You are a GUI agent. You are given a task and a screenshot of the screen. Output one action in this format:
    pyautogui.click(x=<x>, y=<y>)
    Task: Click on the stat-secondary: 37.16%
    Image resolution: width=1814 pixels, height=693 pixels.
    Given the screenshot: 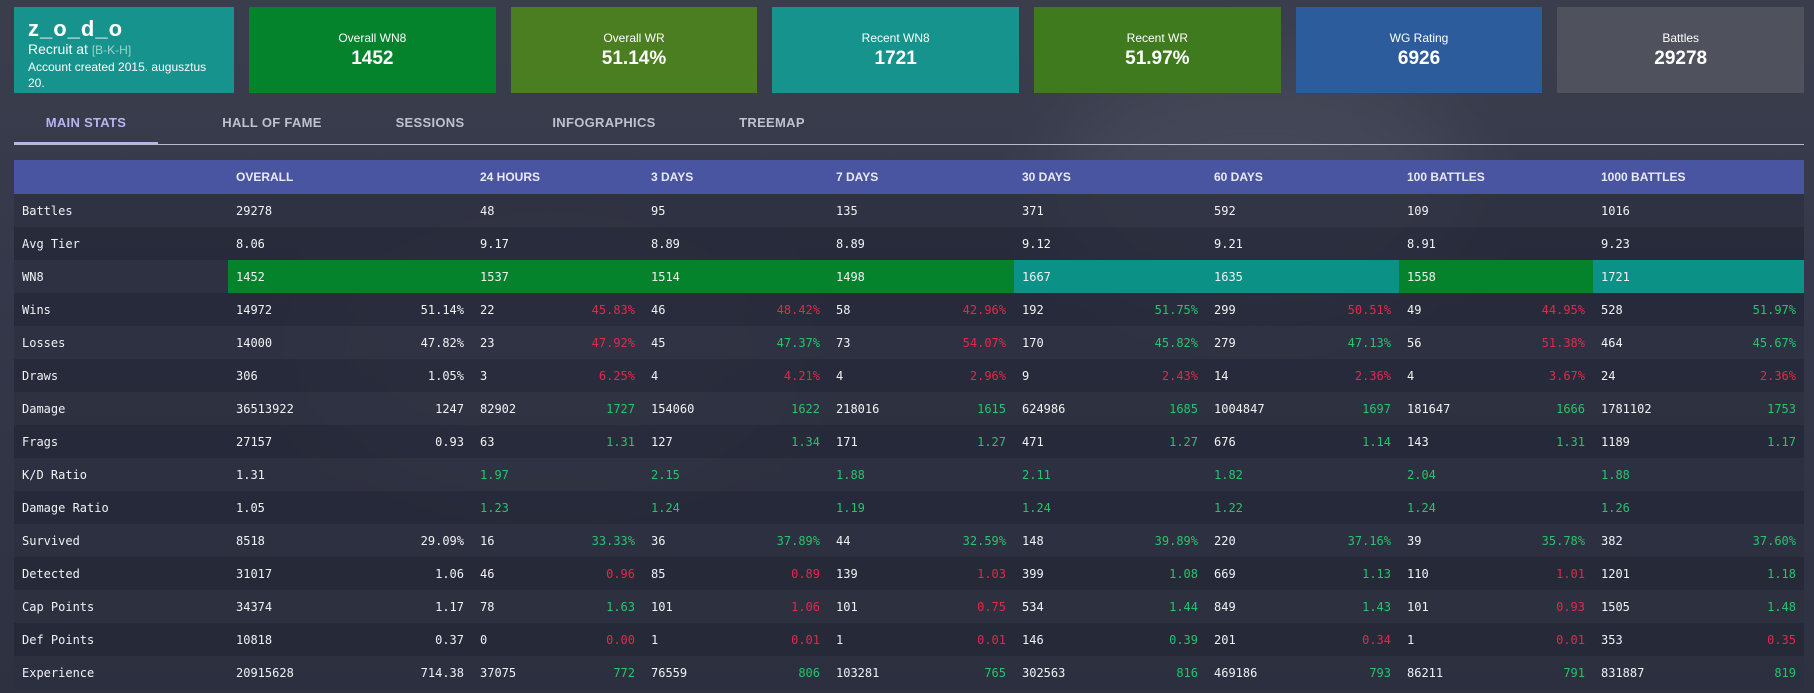 What is the action you would take?
    pyautogui.click(x=1369, y=540)
    